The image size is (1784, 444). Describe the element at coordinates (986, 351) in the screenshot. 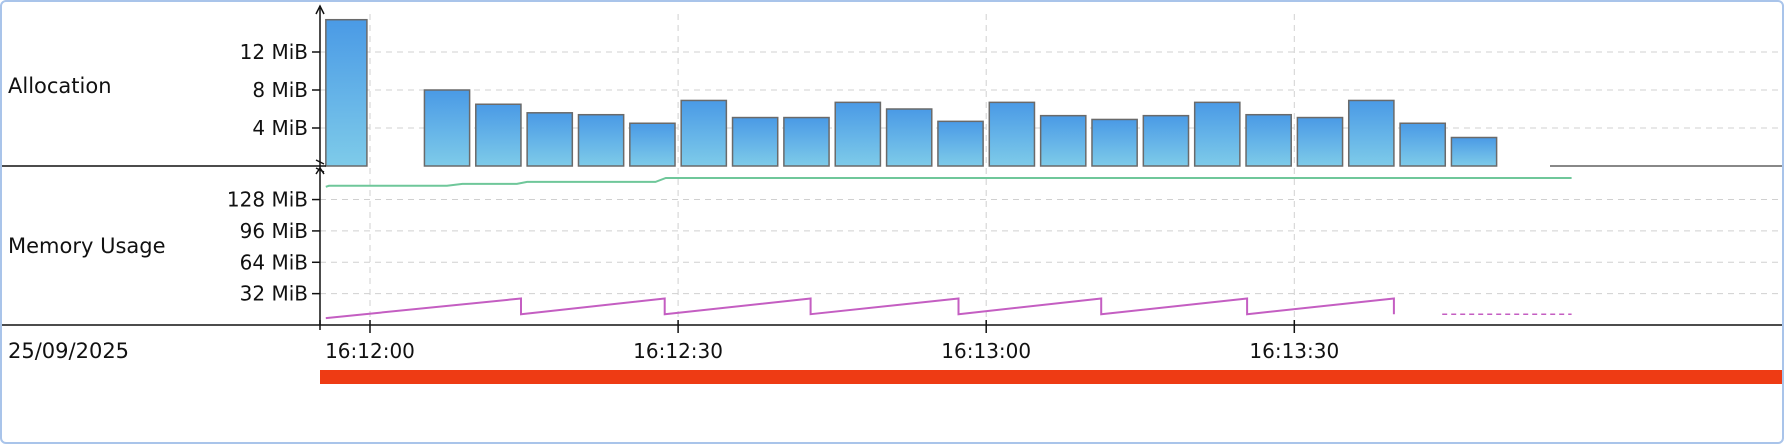

I see `x-tick-label: 16:13:00` at that location.